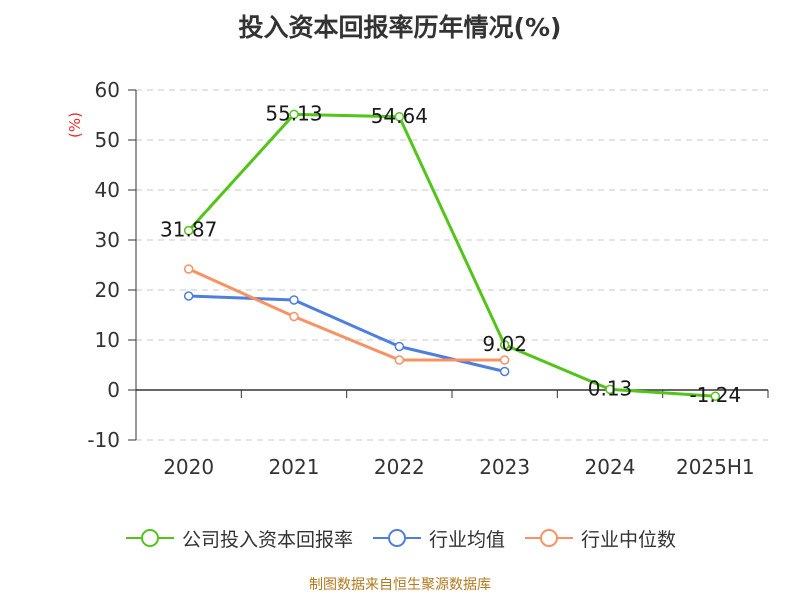  I want to click on legend-swatch-company-roic, so click(149, 538).